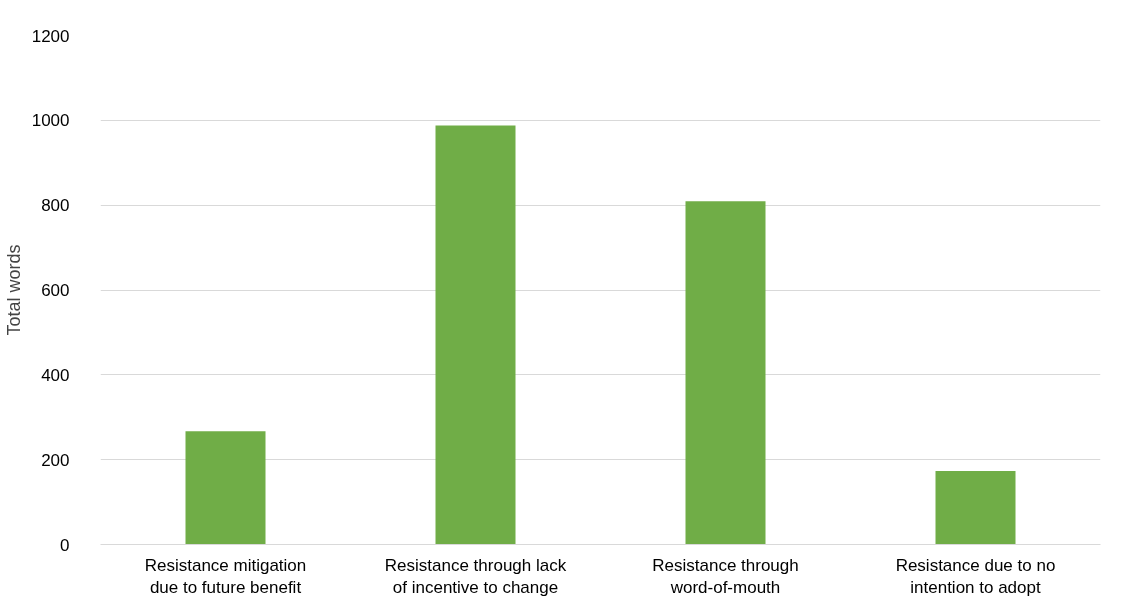 The width and height of the screenshot is (1132, 610). I want to click on x-tick-label: Resistance through lack of incentive to change, so click(475, 576).